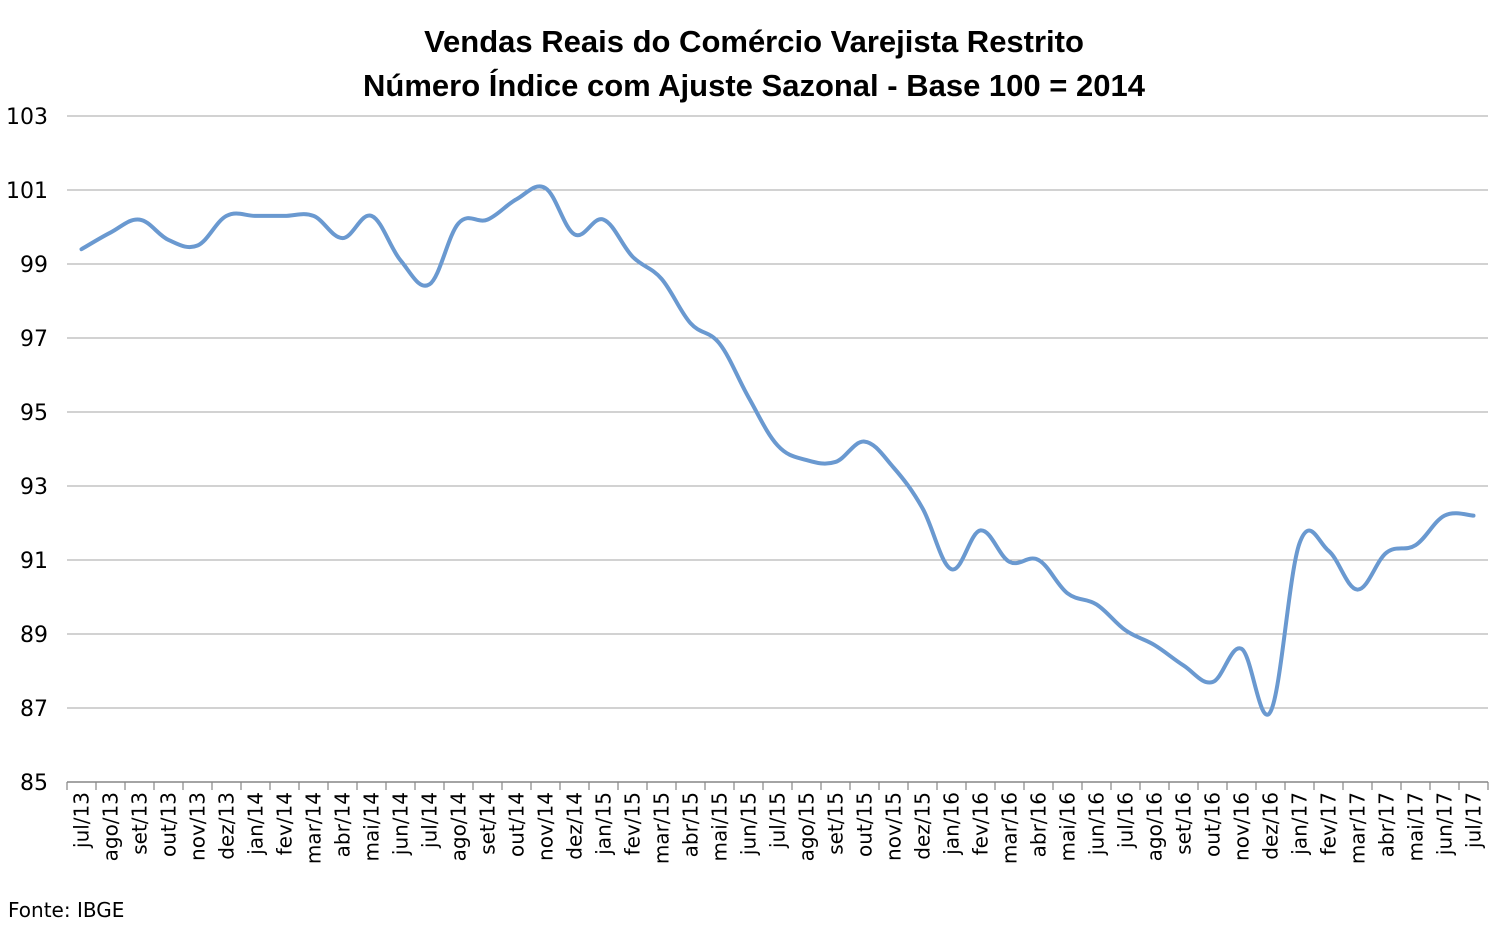  What do you see at coordinates (807, 826) in the screenshot?
I see `x-tick-label: ago/15` at bounding box center [807, 826].